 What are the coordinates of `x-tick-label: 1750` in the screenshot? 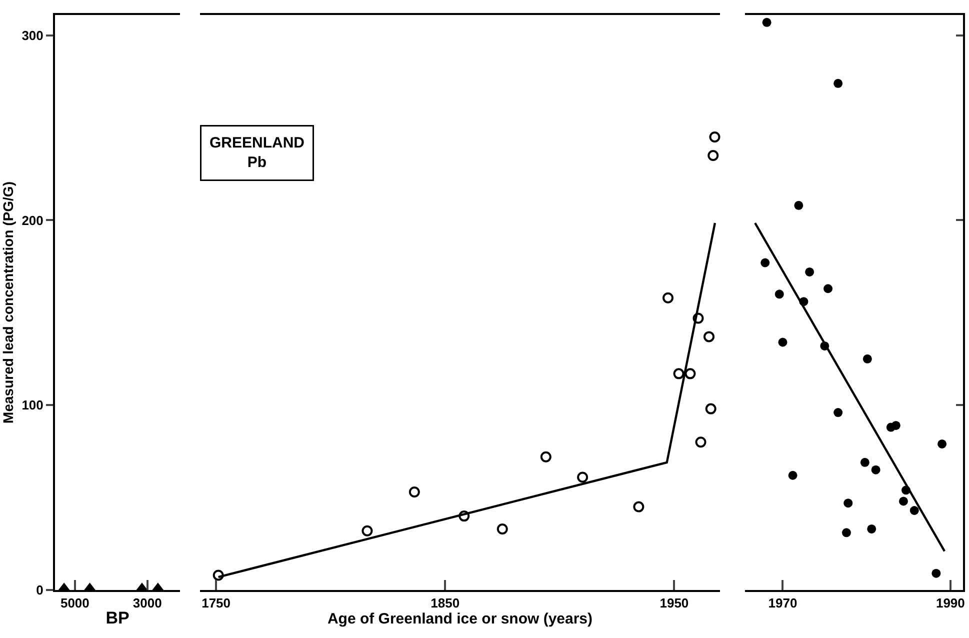 It's located at (216, 603).